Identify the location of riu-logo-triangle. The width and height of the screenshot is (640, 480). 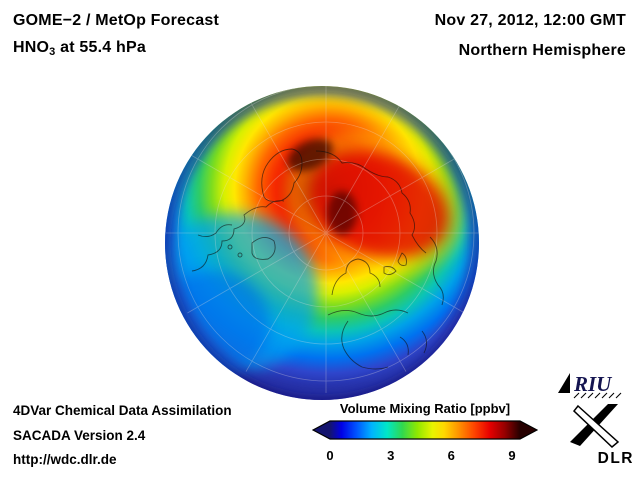
(564, 383).